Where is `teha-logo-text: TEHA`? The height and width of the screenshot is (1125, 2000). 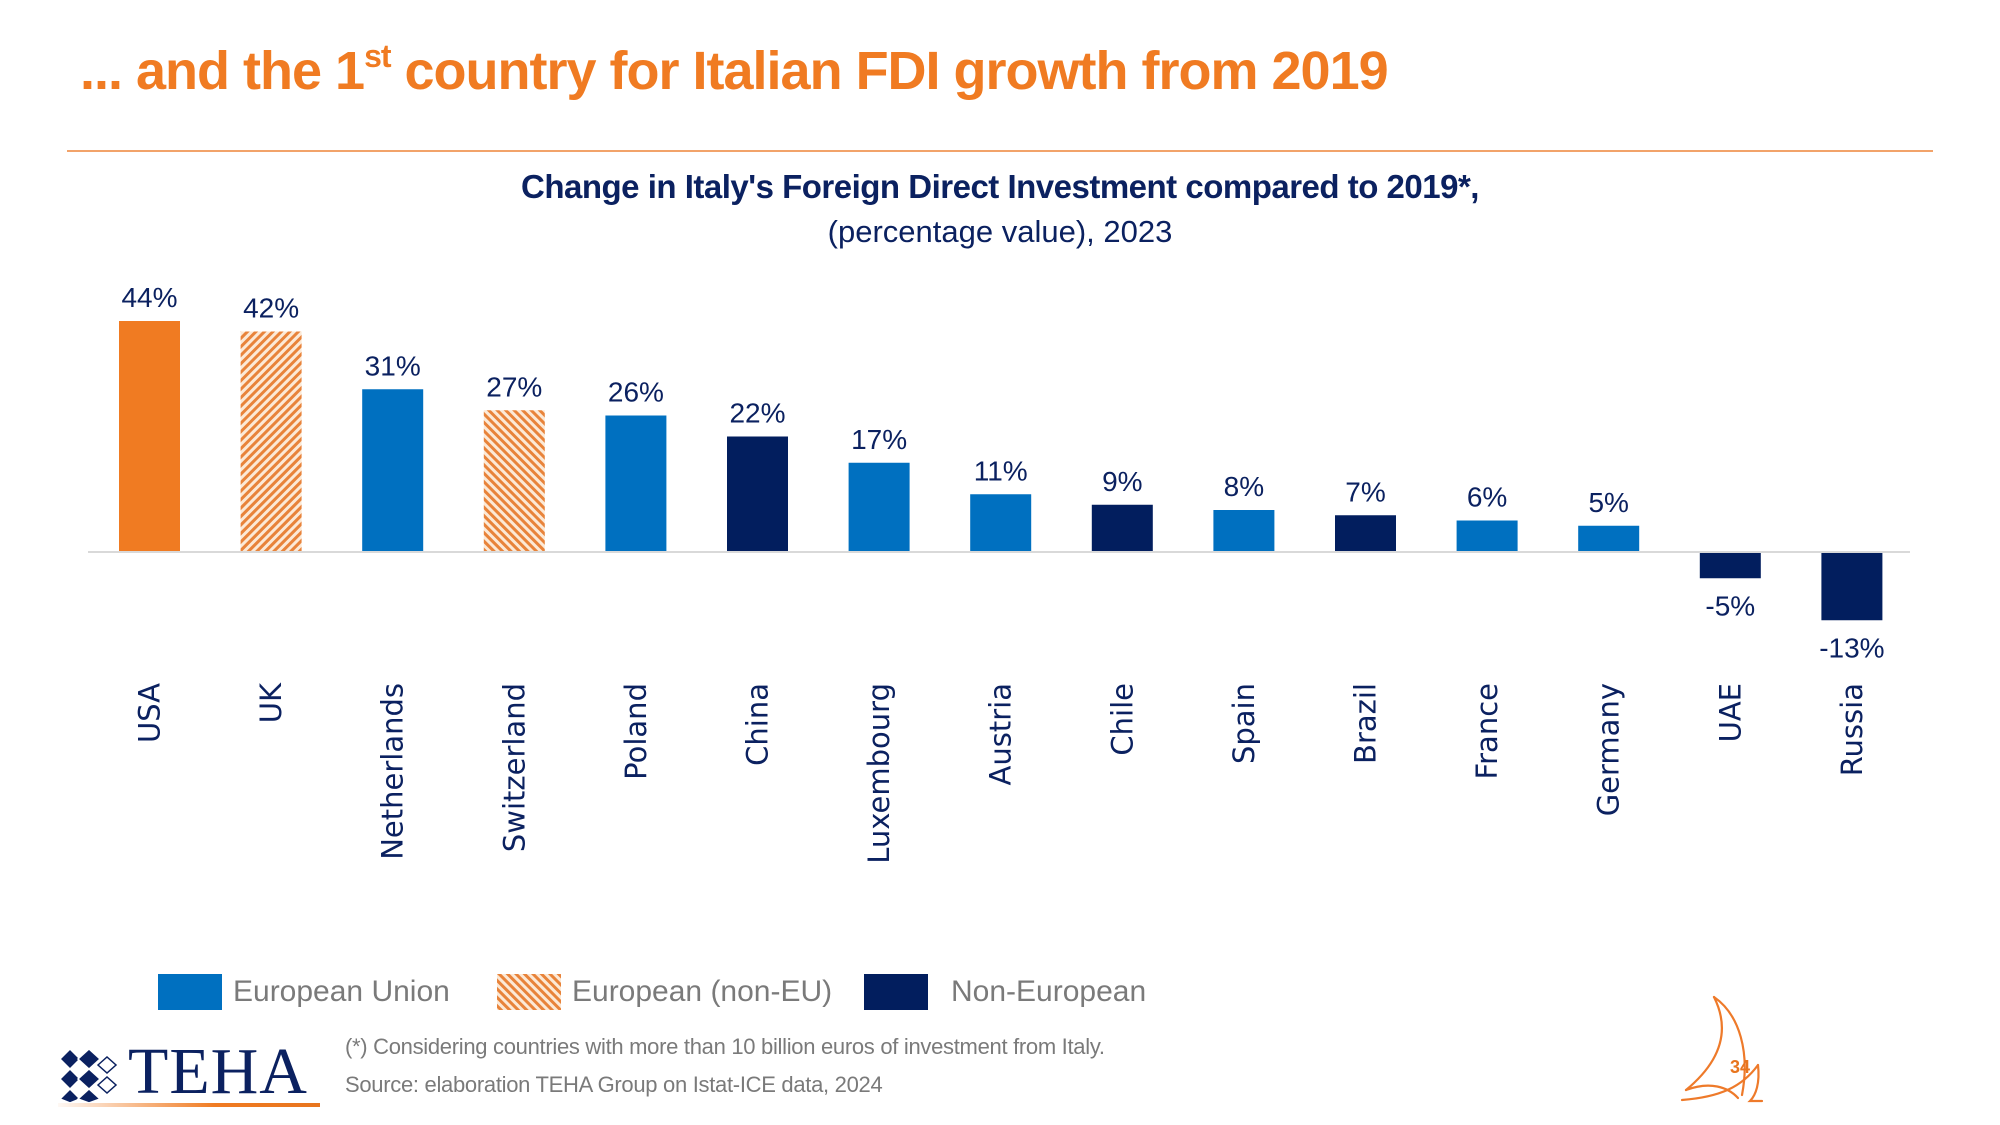
teha-logo-text: TEHA is located at coordinates (218, 1071).